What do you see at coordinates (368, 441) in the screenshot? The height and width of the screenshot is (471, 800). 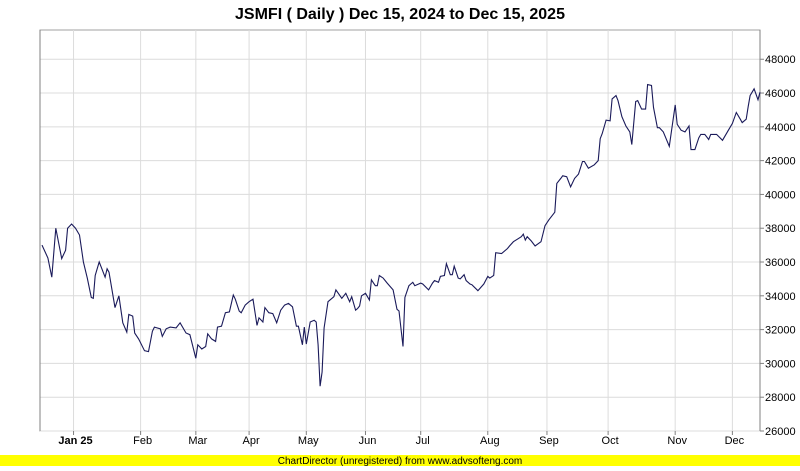 I see `x-tick-label: Jun` at bounding box center [368, 441].